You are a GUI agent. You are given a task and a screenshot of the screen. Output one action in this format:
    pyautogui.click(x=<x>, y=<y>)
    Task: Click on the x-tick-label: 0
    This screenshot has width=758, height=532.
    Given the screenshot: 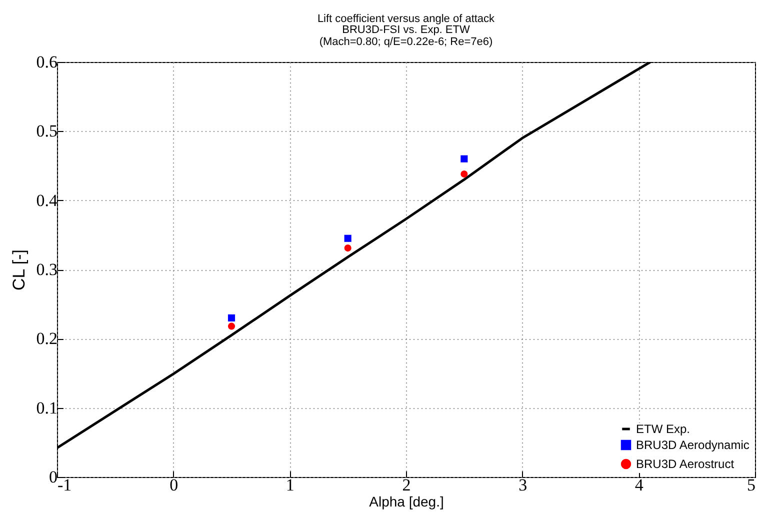 What is the action you would take?
    pyautogui.click(x=174, y=485)
    